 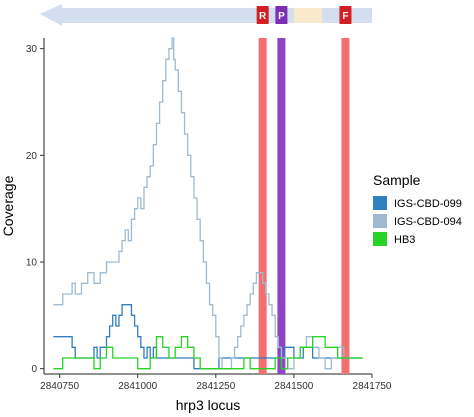 I want to click on marker-p-box, so click(x=281, y=15).